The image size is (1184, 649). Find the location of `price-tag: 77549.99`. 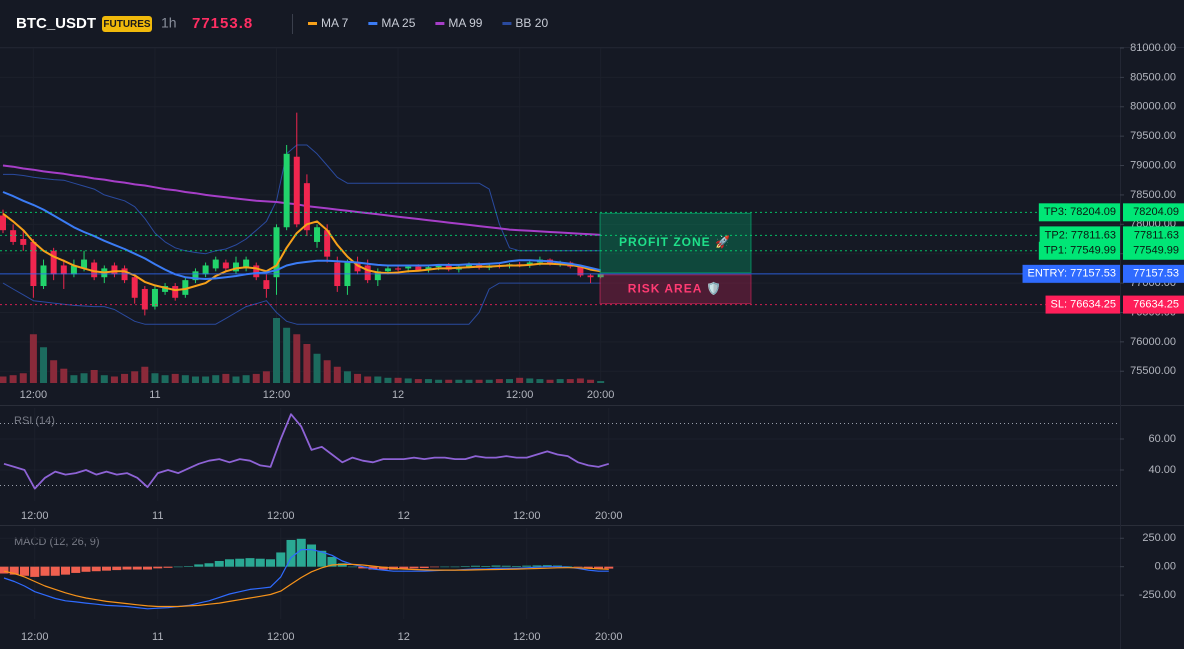

price-tag: 77549.99 is located at coordinates (1156, 251).